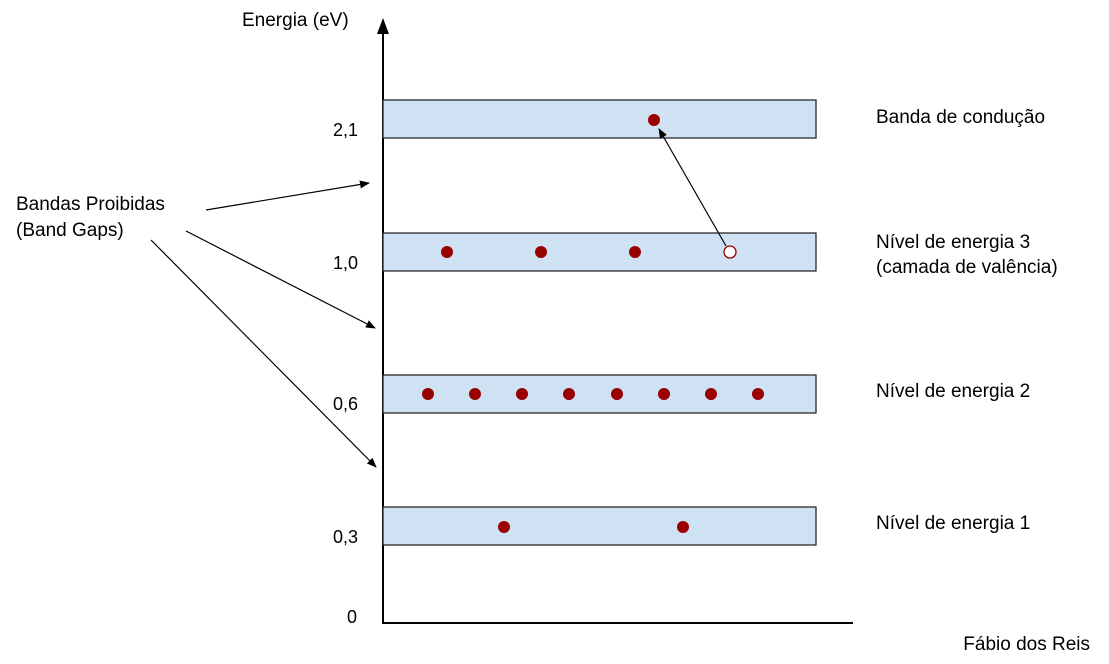 This screenshot has width=1109, height=664. Describe the element at coordinates (280, 279) in the screenshot. I see `band-gap-arrow-middle` at that location.